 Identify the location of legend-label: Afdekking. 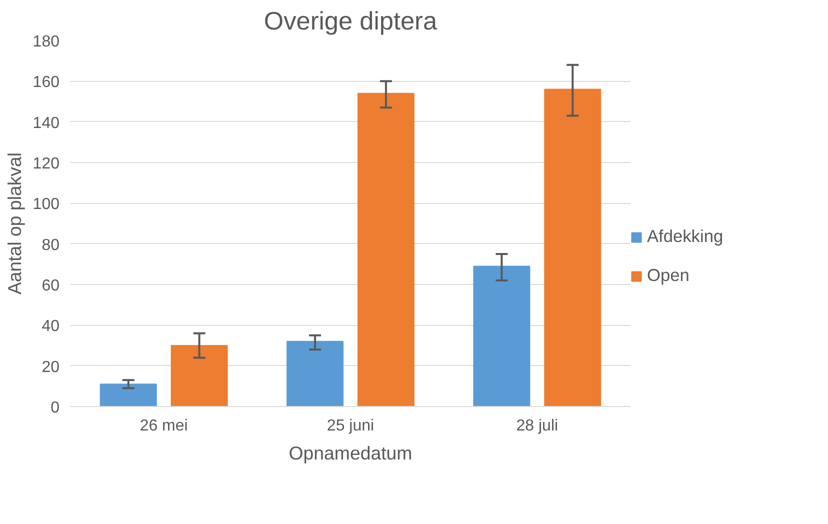
(685, 236).